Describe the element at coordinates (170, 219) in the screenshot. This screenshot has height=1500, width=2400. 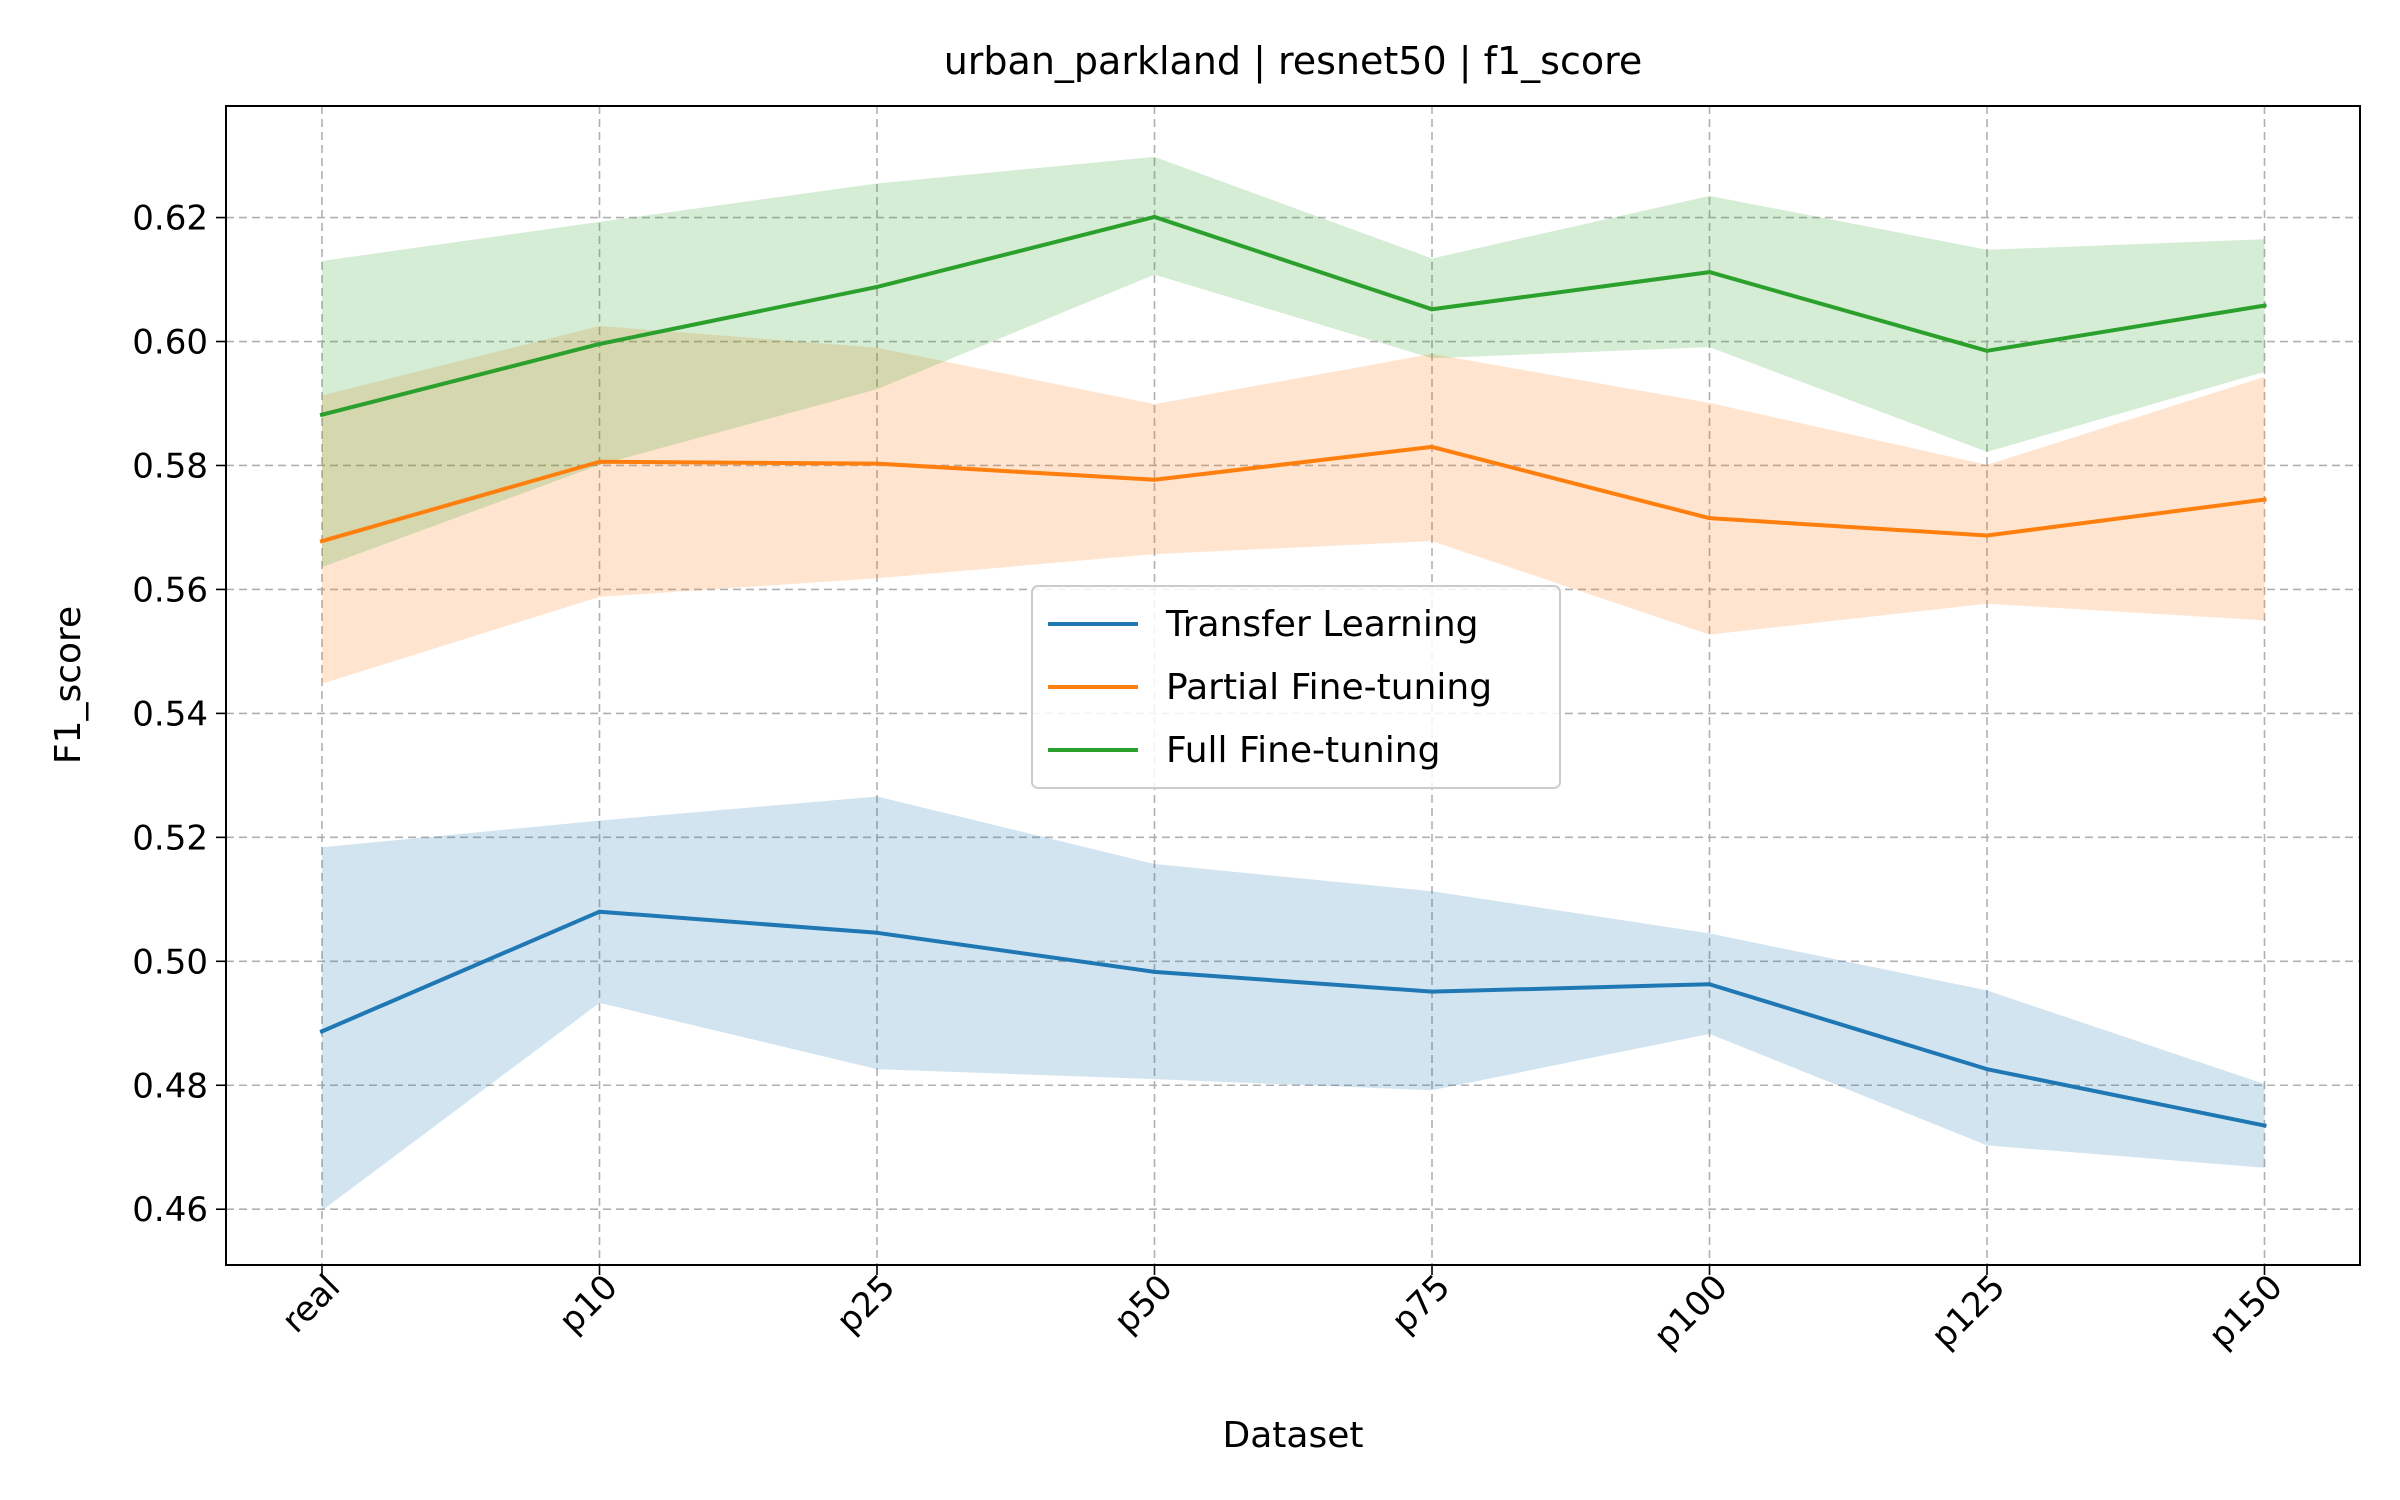
I see `y-tick-label: 0.62` at that location.